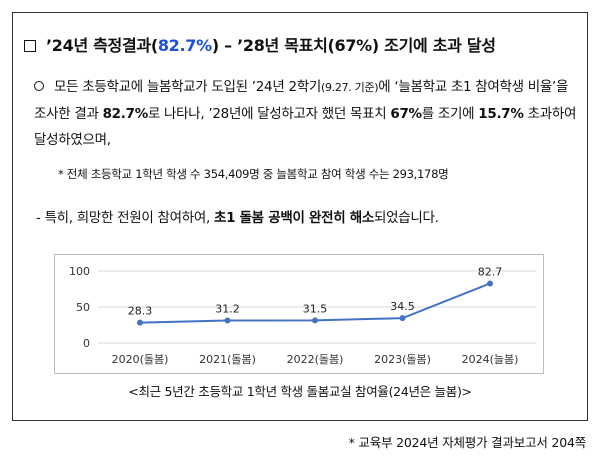  What do you see at coordinates (353, 45) in the screenshot?
I see `headline-suffix: ) – ’28년 목표치(67%) 조기에 초과 달성` at bounding box center [353, 45].